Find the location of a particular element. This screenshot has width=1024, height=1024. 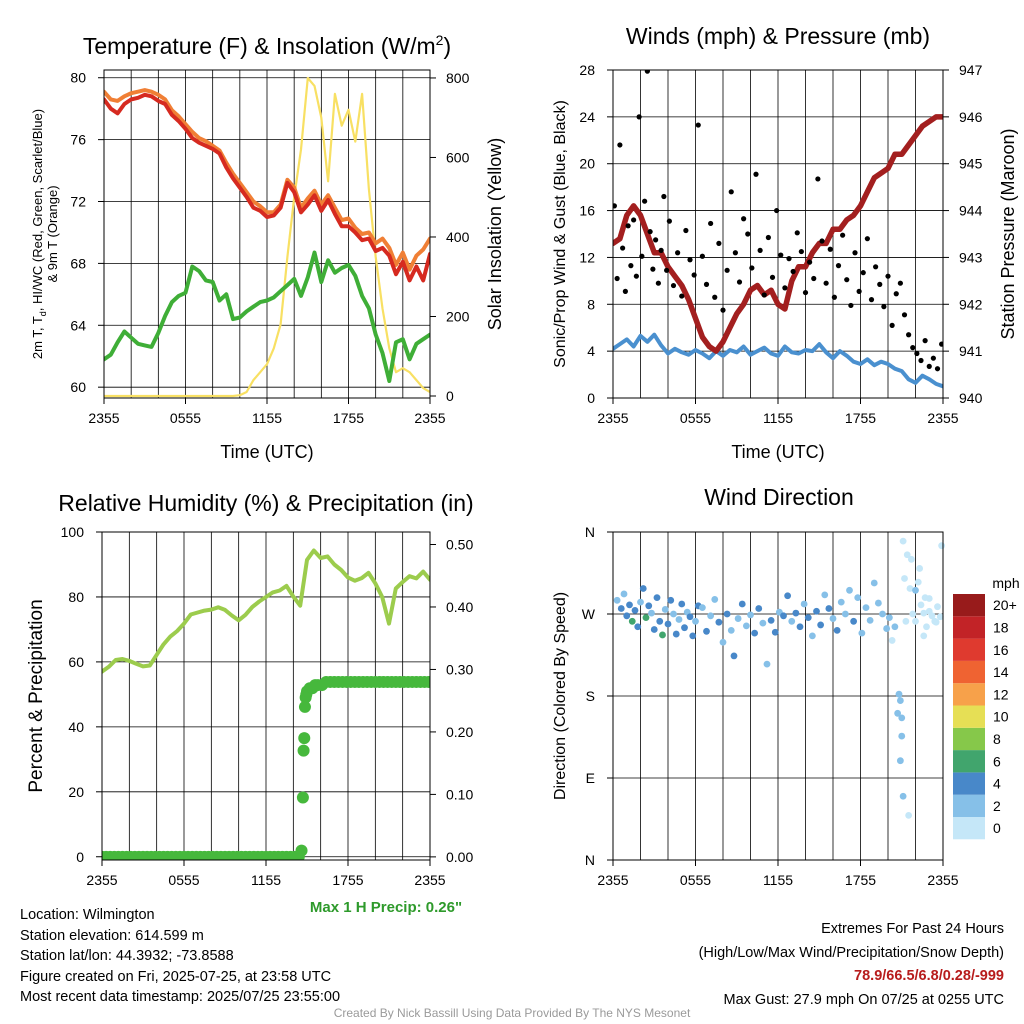

x-tick-label: 1155 is located at coordinates (778, 418).